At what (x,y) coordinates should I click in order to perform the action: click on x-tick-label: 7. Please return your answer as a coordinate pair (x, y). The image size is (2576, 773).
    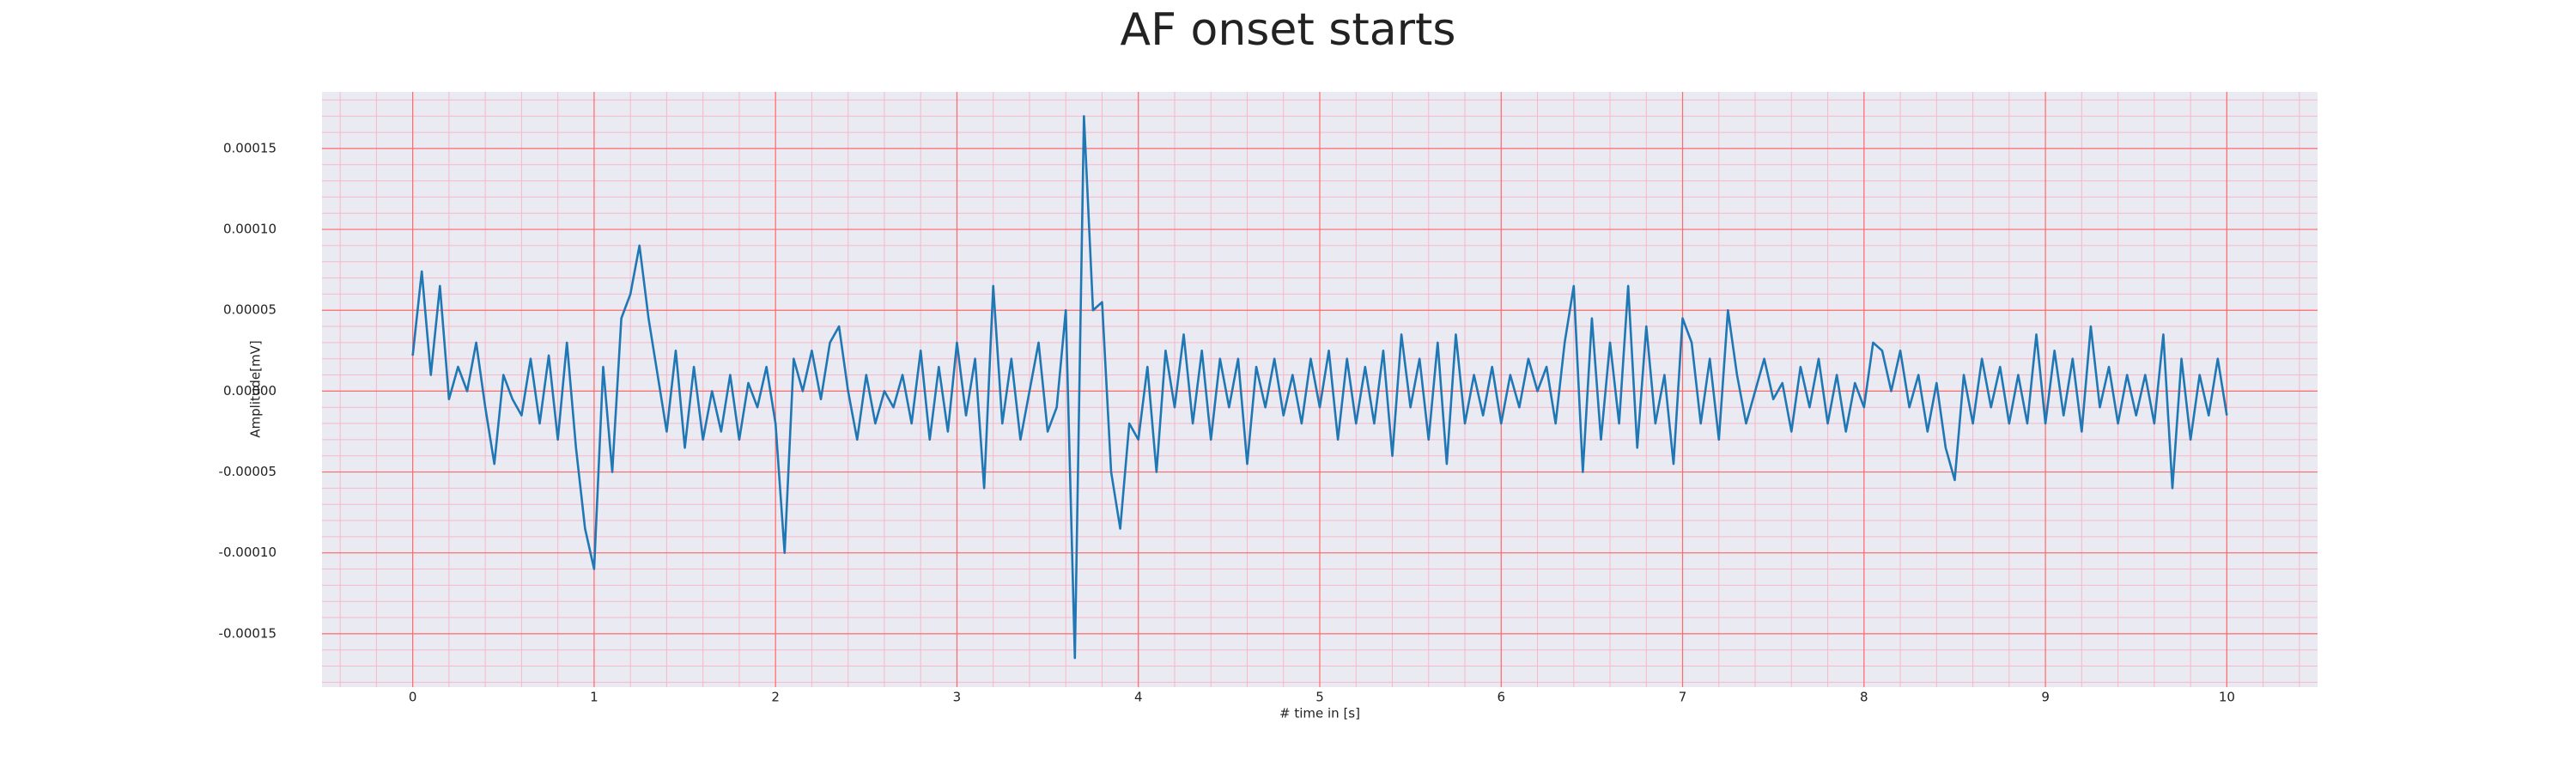
    Looking at the image, I should click on (1683, 697).